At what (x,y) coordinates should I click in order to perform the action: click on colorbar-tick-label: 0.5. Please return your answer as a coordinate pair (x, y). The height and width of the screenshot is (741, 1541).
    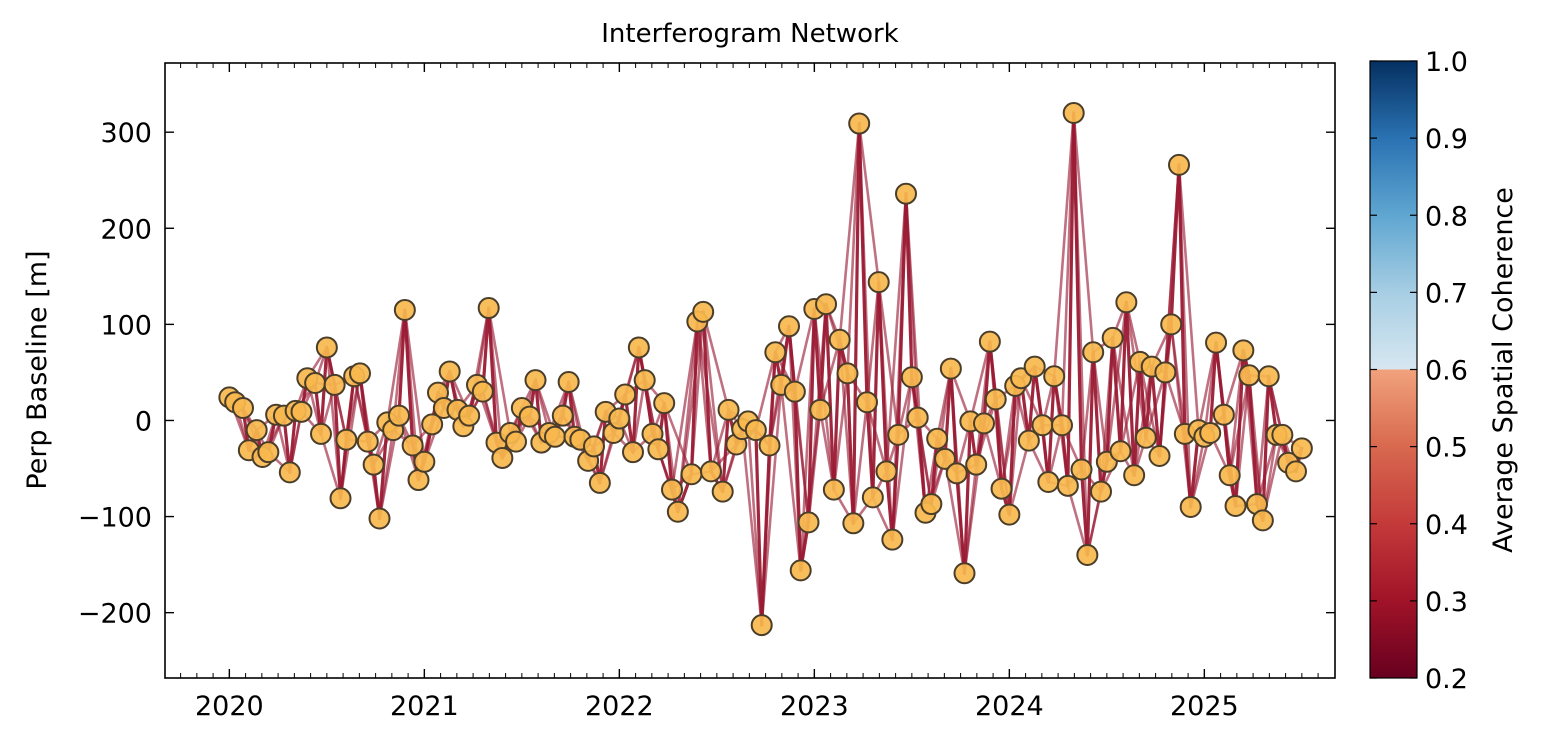
    Looking at the image, I should click on (1446, 448).